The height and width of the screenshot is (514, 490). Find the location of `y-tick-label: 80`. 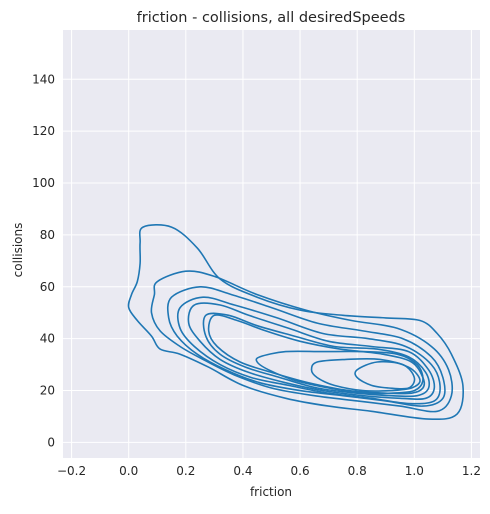

y-tick-label: 80 is located at coordinates (47, 235).